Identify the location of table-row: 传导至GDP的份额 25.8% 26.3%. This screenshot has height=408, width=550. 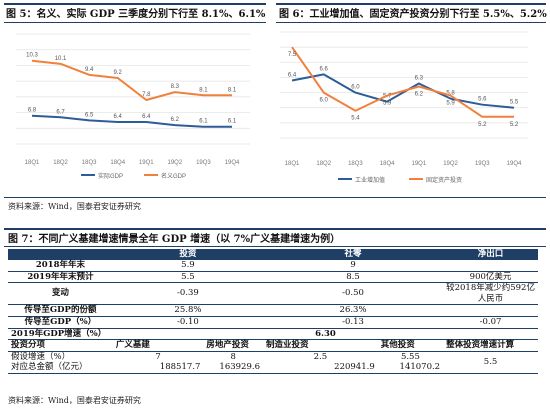
(273, 310).